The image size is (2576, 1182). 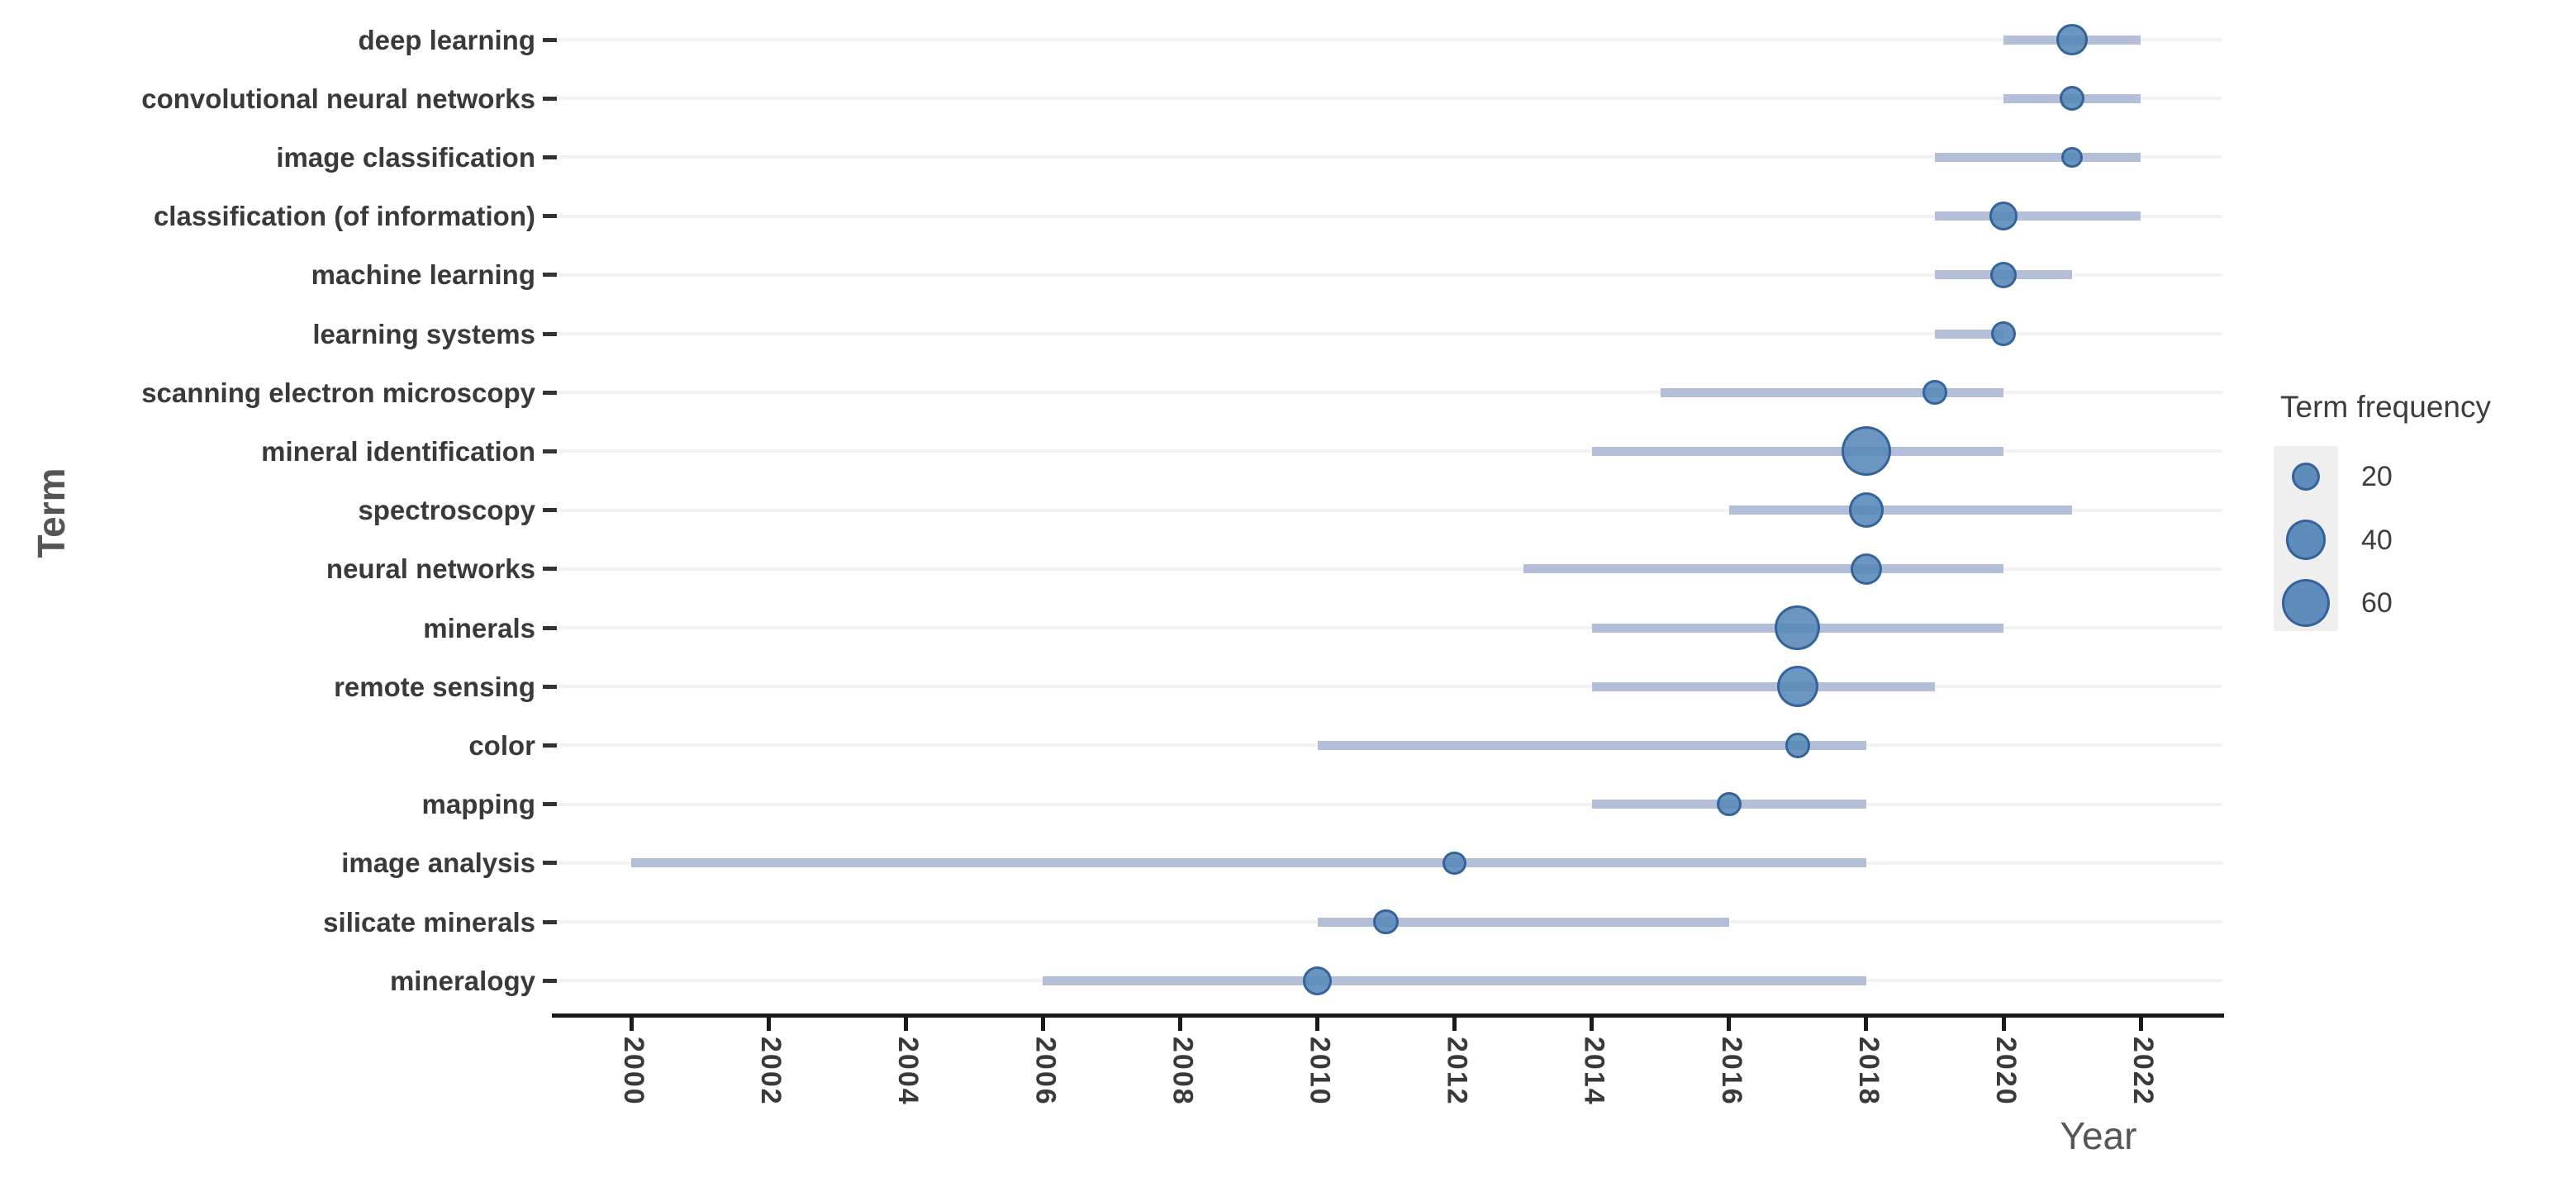 What do you see at coordinates (431, 569) in the screenshot?
I see `term-label: neural networks` at bounding box center [431, 569].